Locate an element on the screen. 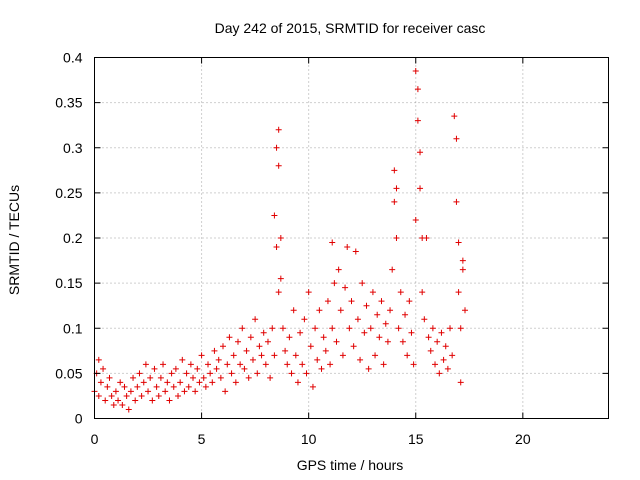  y-tick-label: 0.1 is located at coordinates (73, 328).